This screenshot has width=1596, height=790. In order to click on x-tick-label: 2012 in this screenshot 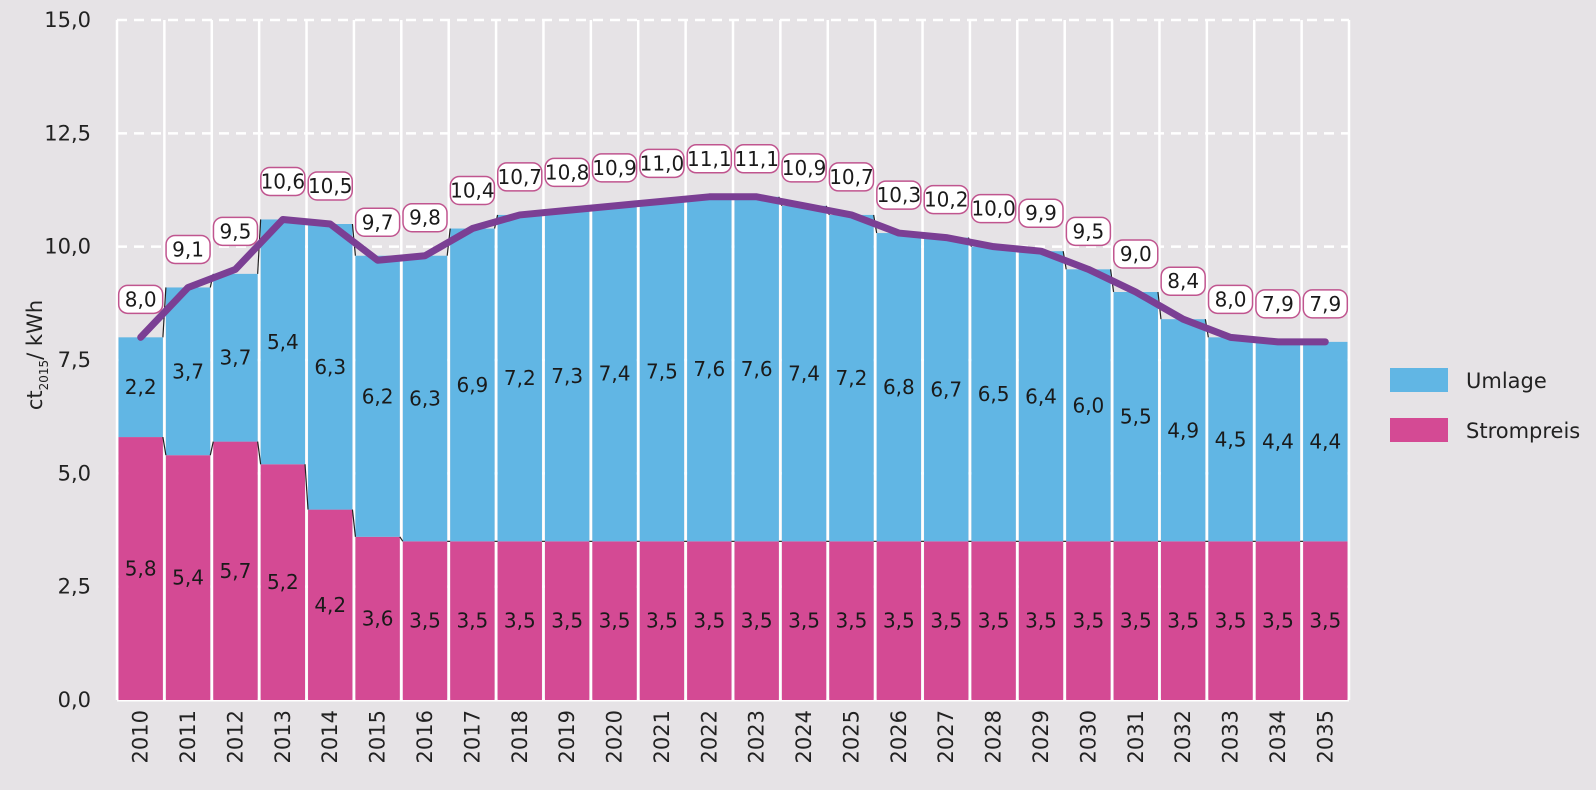, I will do `click(235, 736)`.